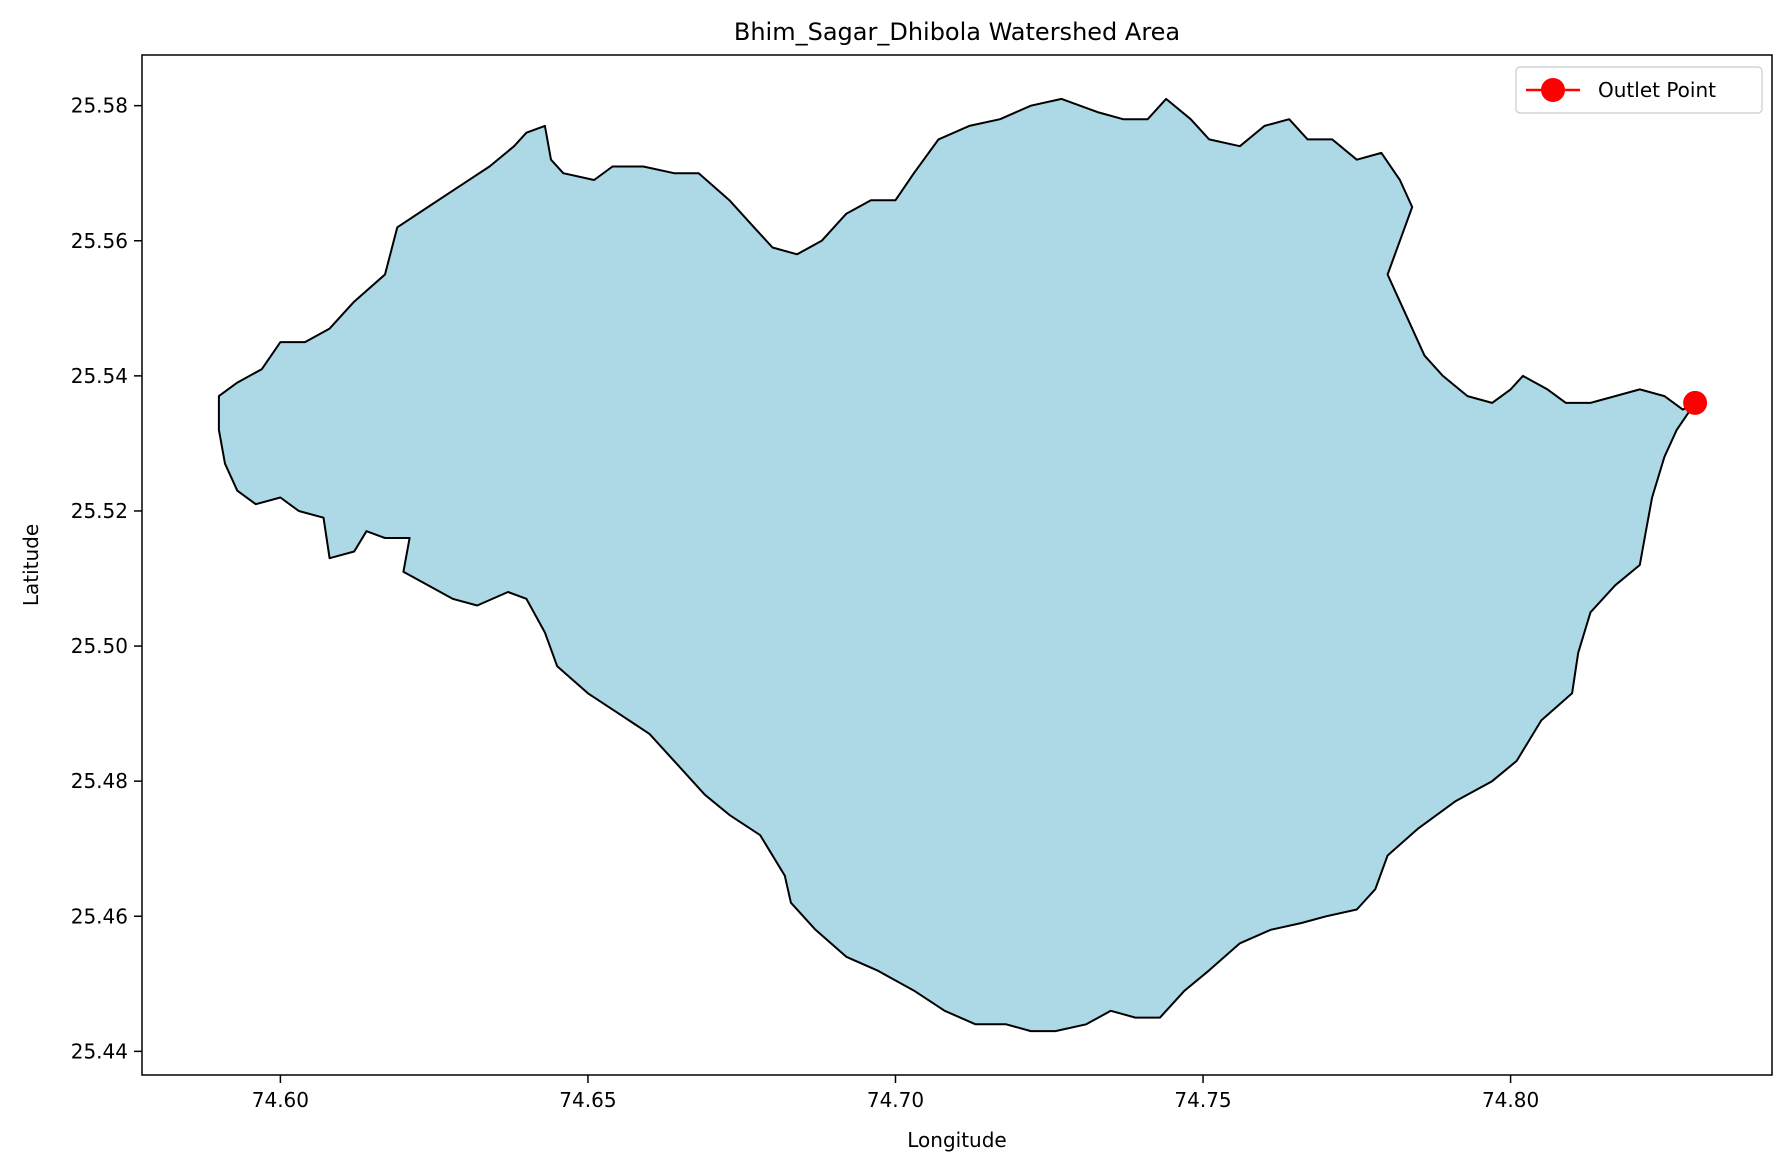  I want to click on legend: Outlet Point, so click(1639, 90).